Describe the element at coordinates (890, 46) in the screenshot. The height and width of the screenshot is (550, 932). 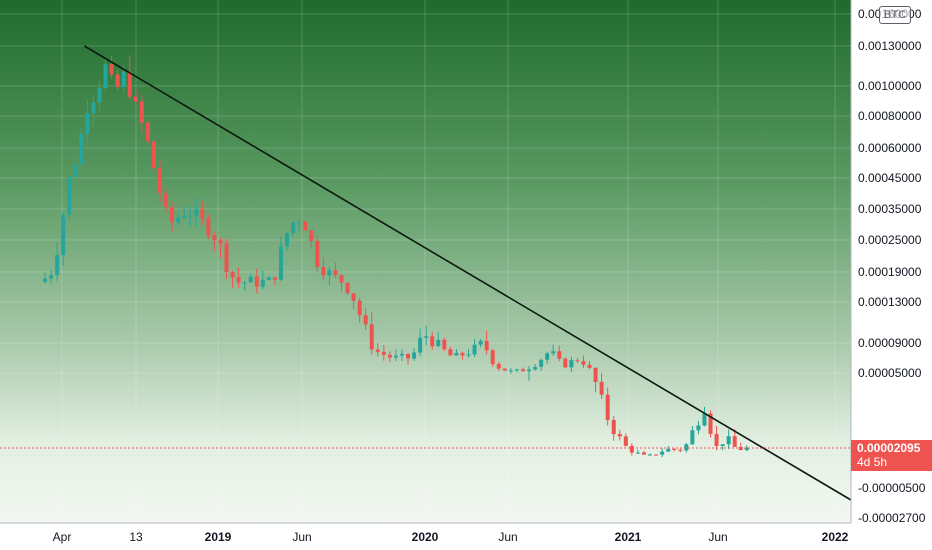
I see `y-tick-label: 0.00130000` at that location.